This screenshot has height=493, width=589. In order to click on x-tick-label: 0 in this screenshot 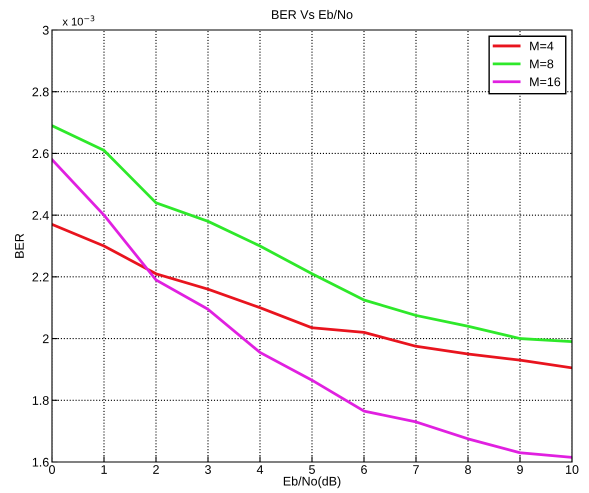, I will do `click(52, 469)`.